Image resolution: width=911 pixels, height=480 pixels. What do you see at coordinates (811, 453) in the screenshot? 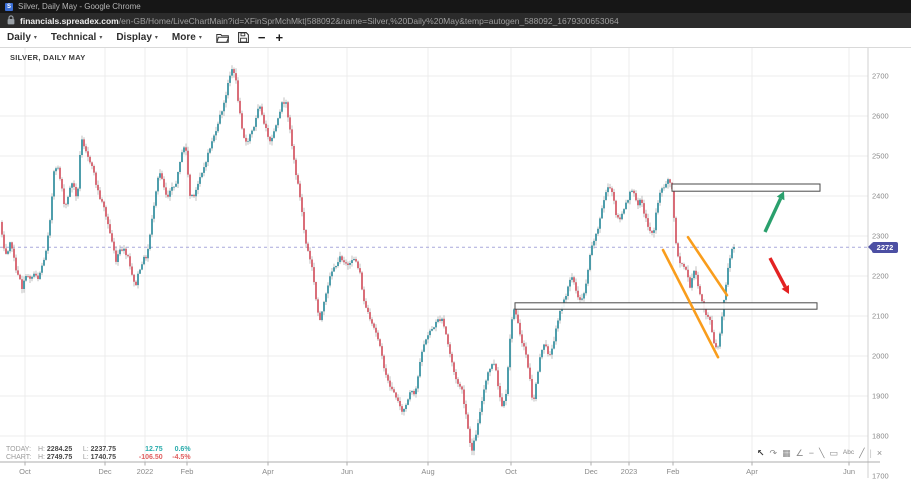
I see `hline-icon: −` at bounding box center [811, 453].